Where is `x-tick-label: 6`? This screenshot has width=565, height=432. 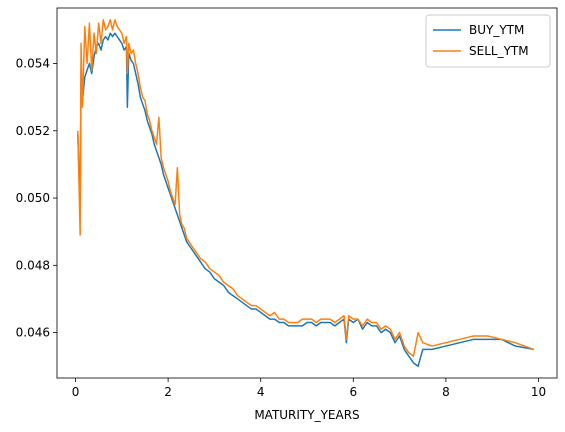 x-tick-label: 6 is located at coordinates (353, 392).